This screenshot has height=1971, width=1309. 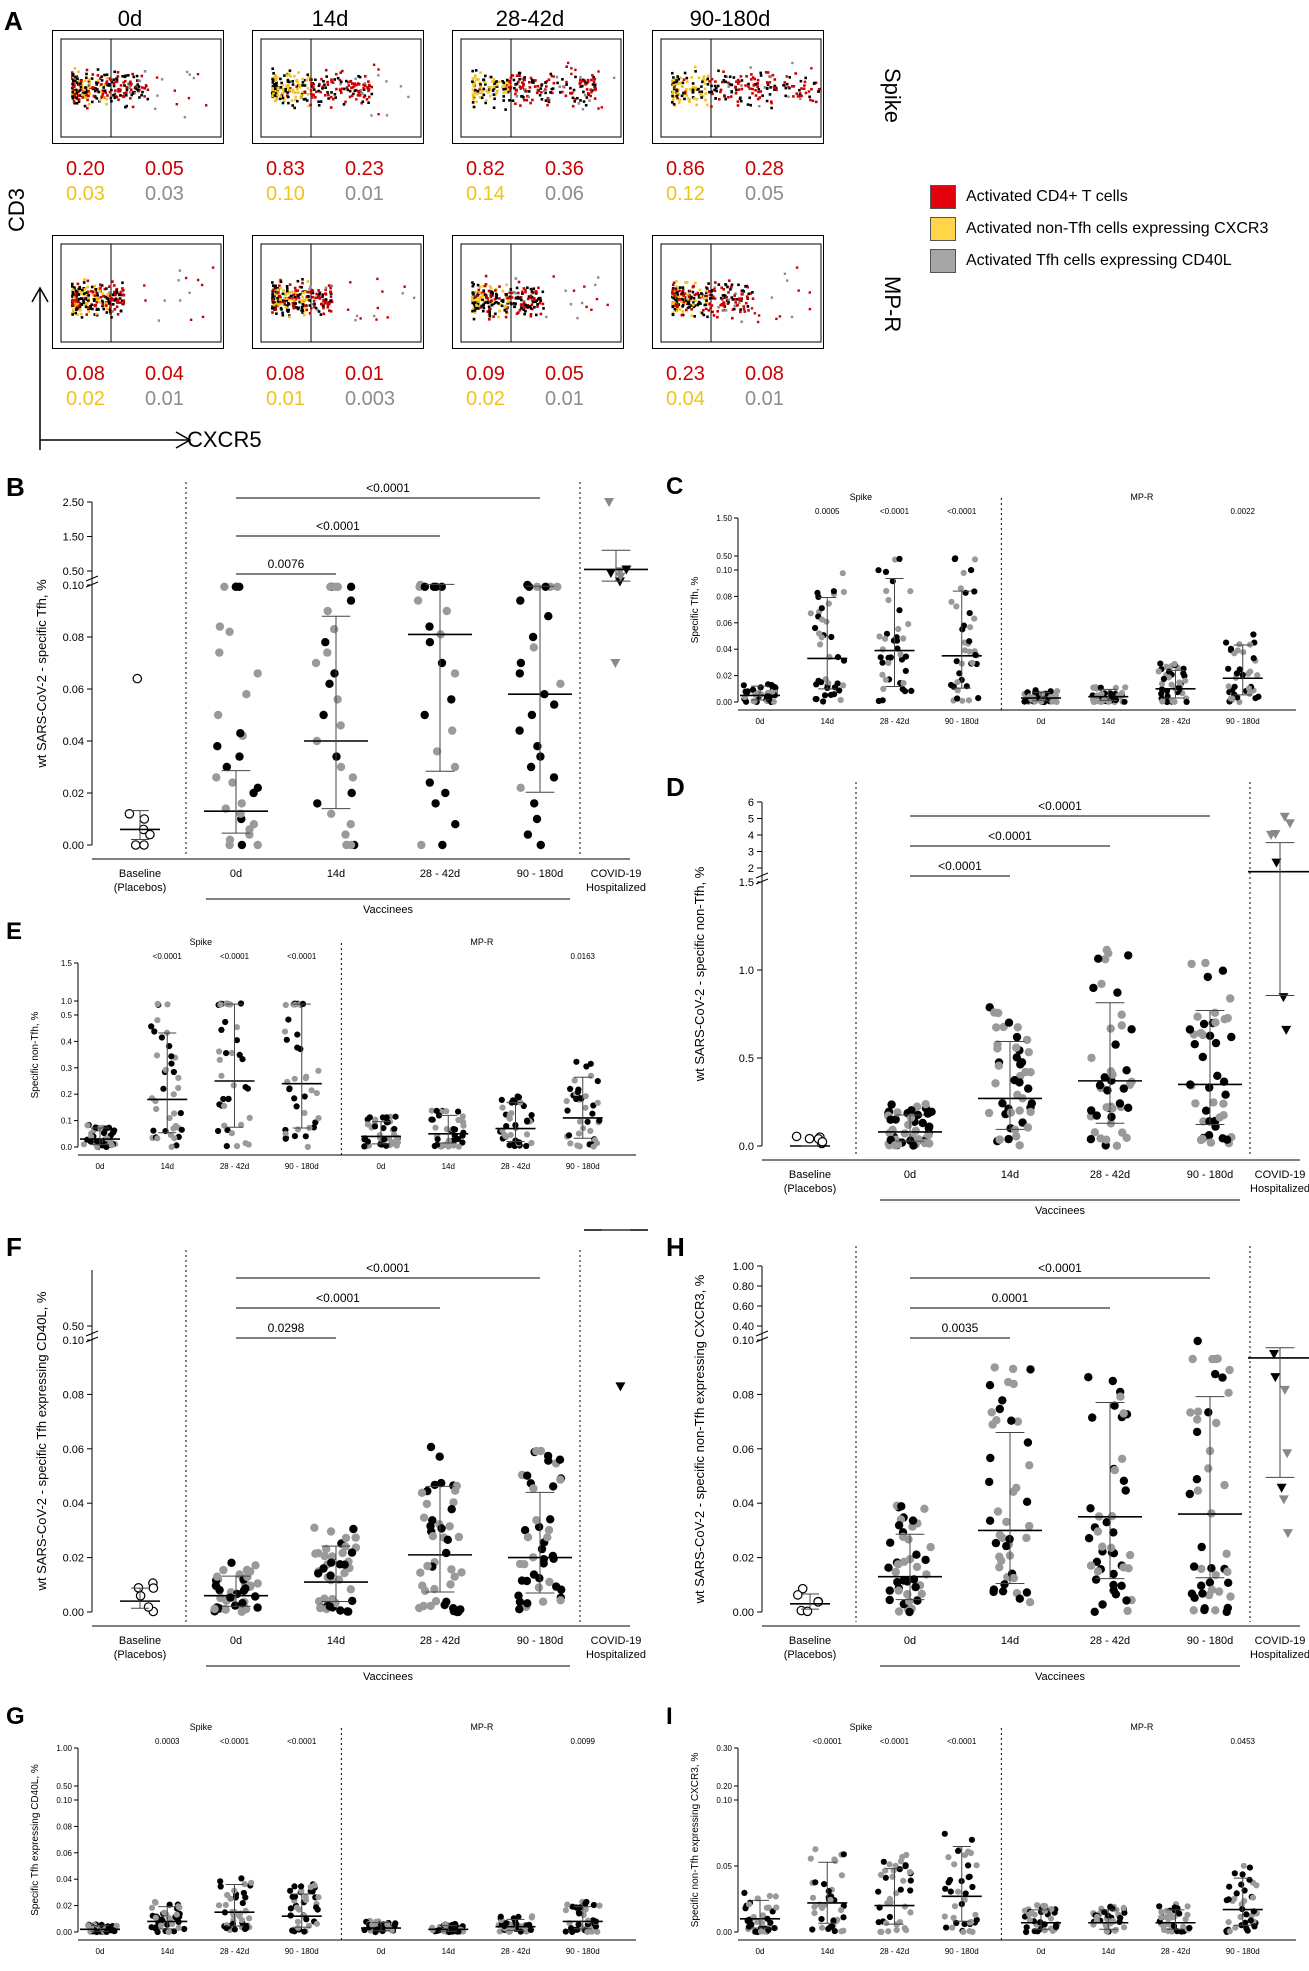 I want to click on x-tick-label: 14d, so click(x=1108, y=1951).